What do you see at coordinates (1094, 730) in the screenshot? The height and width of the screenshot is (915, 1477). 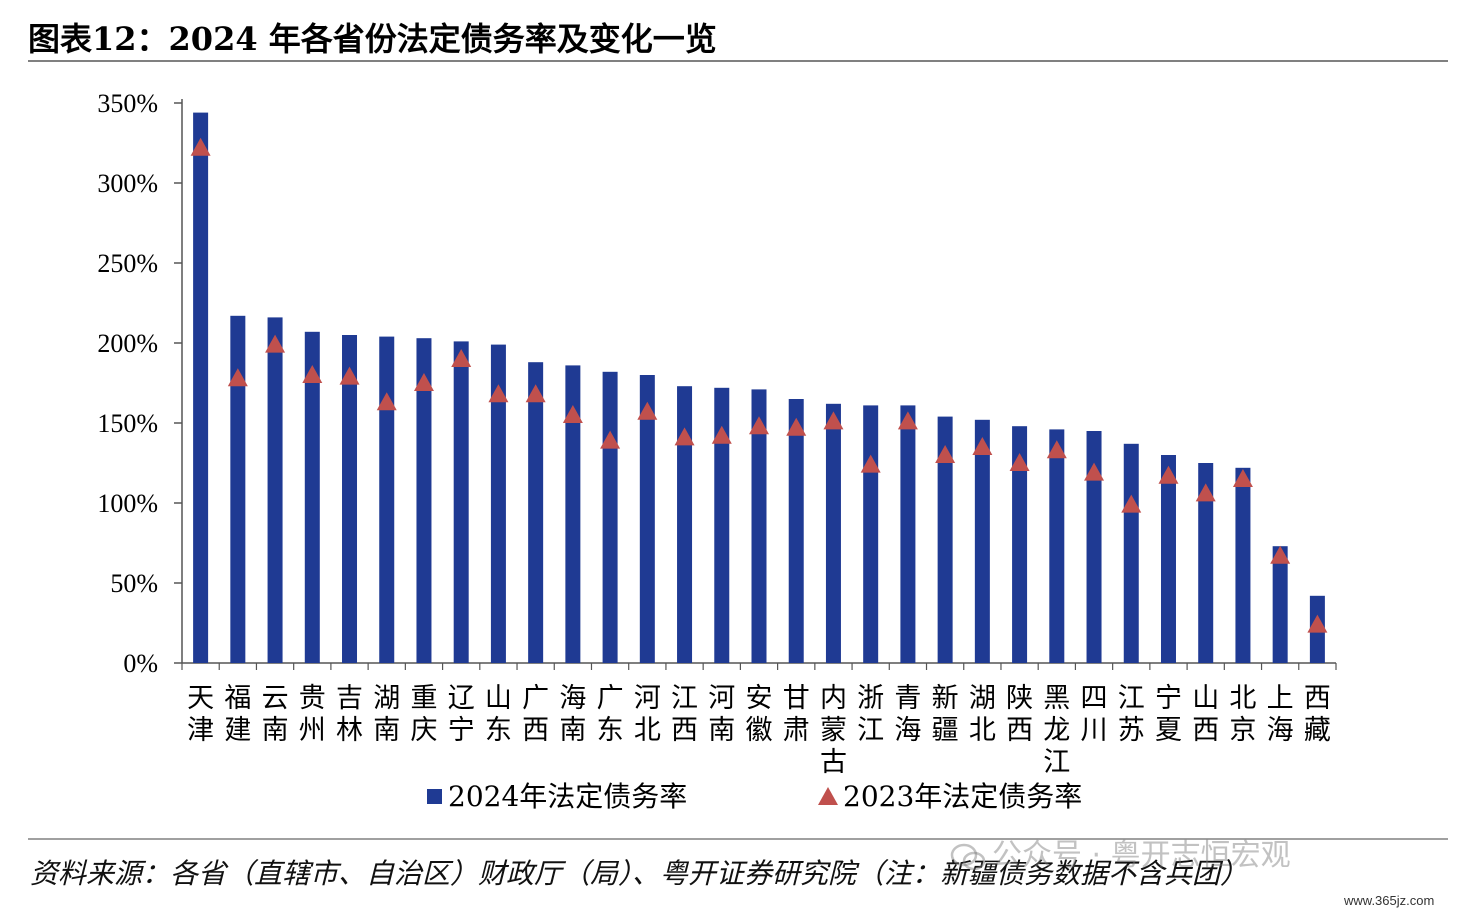 I see `x-tick-label: 川` at bounding box center [1094, 730].